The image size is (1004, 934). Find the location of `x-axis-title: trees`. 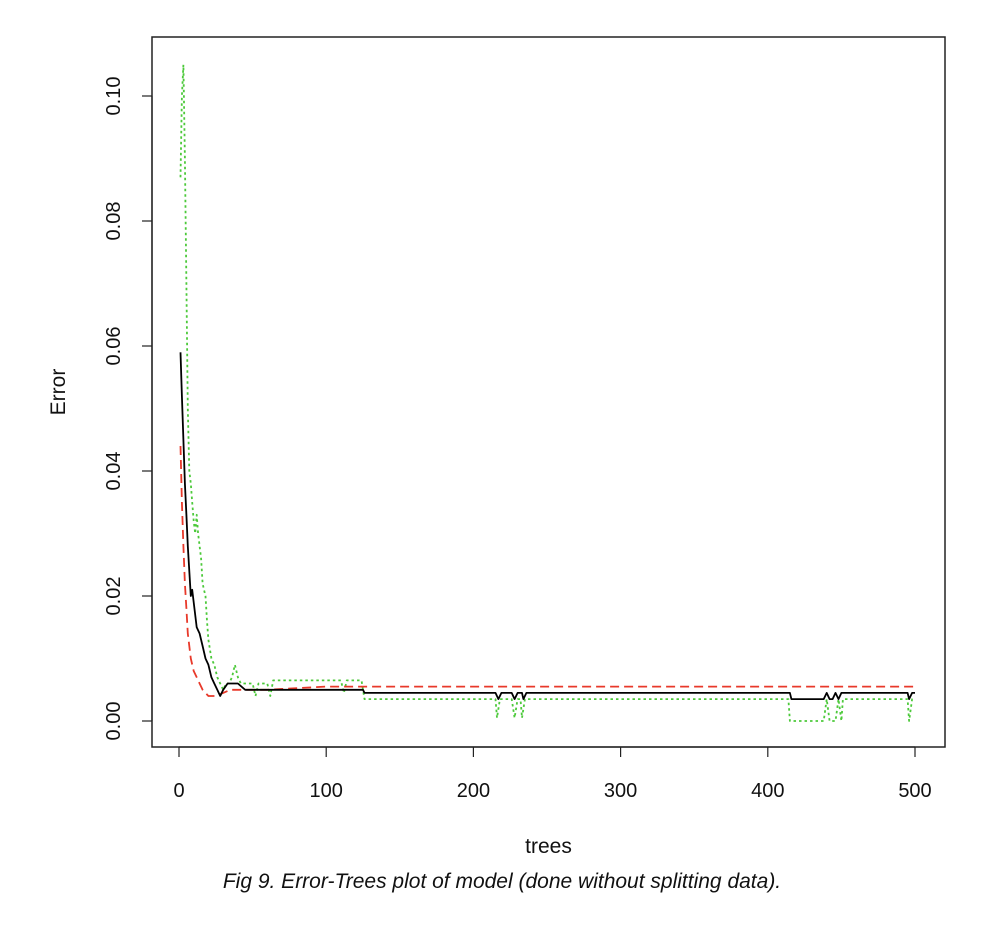

x-axis-title: trees is located at coordinates (548, 846).